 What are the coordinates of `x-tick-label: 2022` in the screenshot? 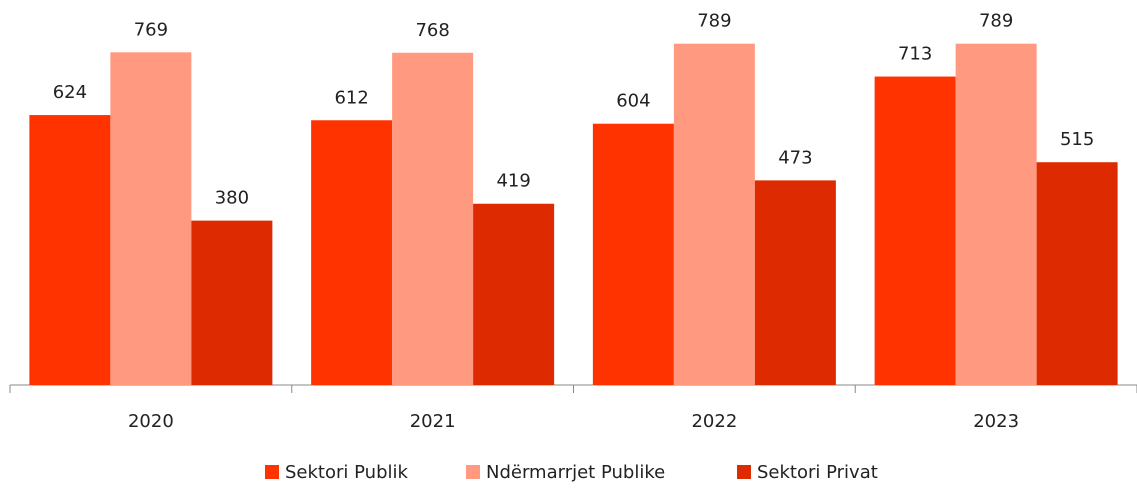 It's located at (714, 421).